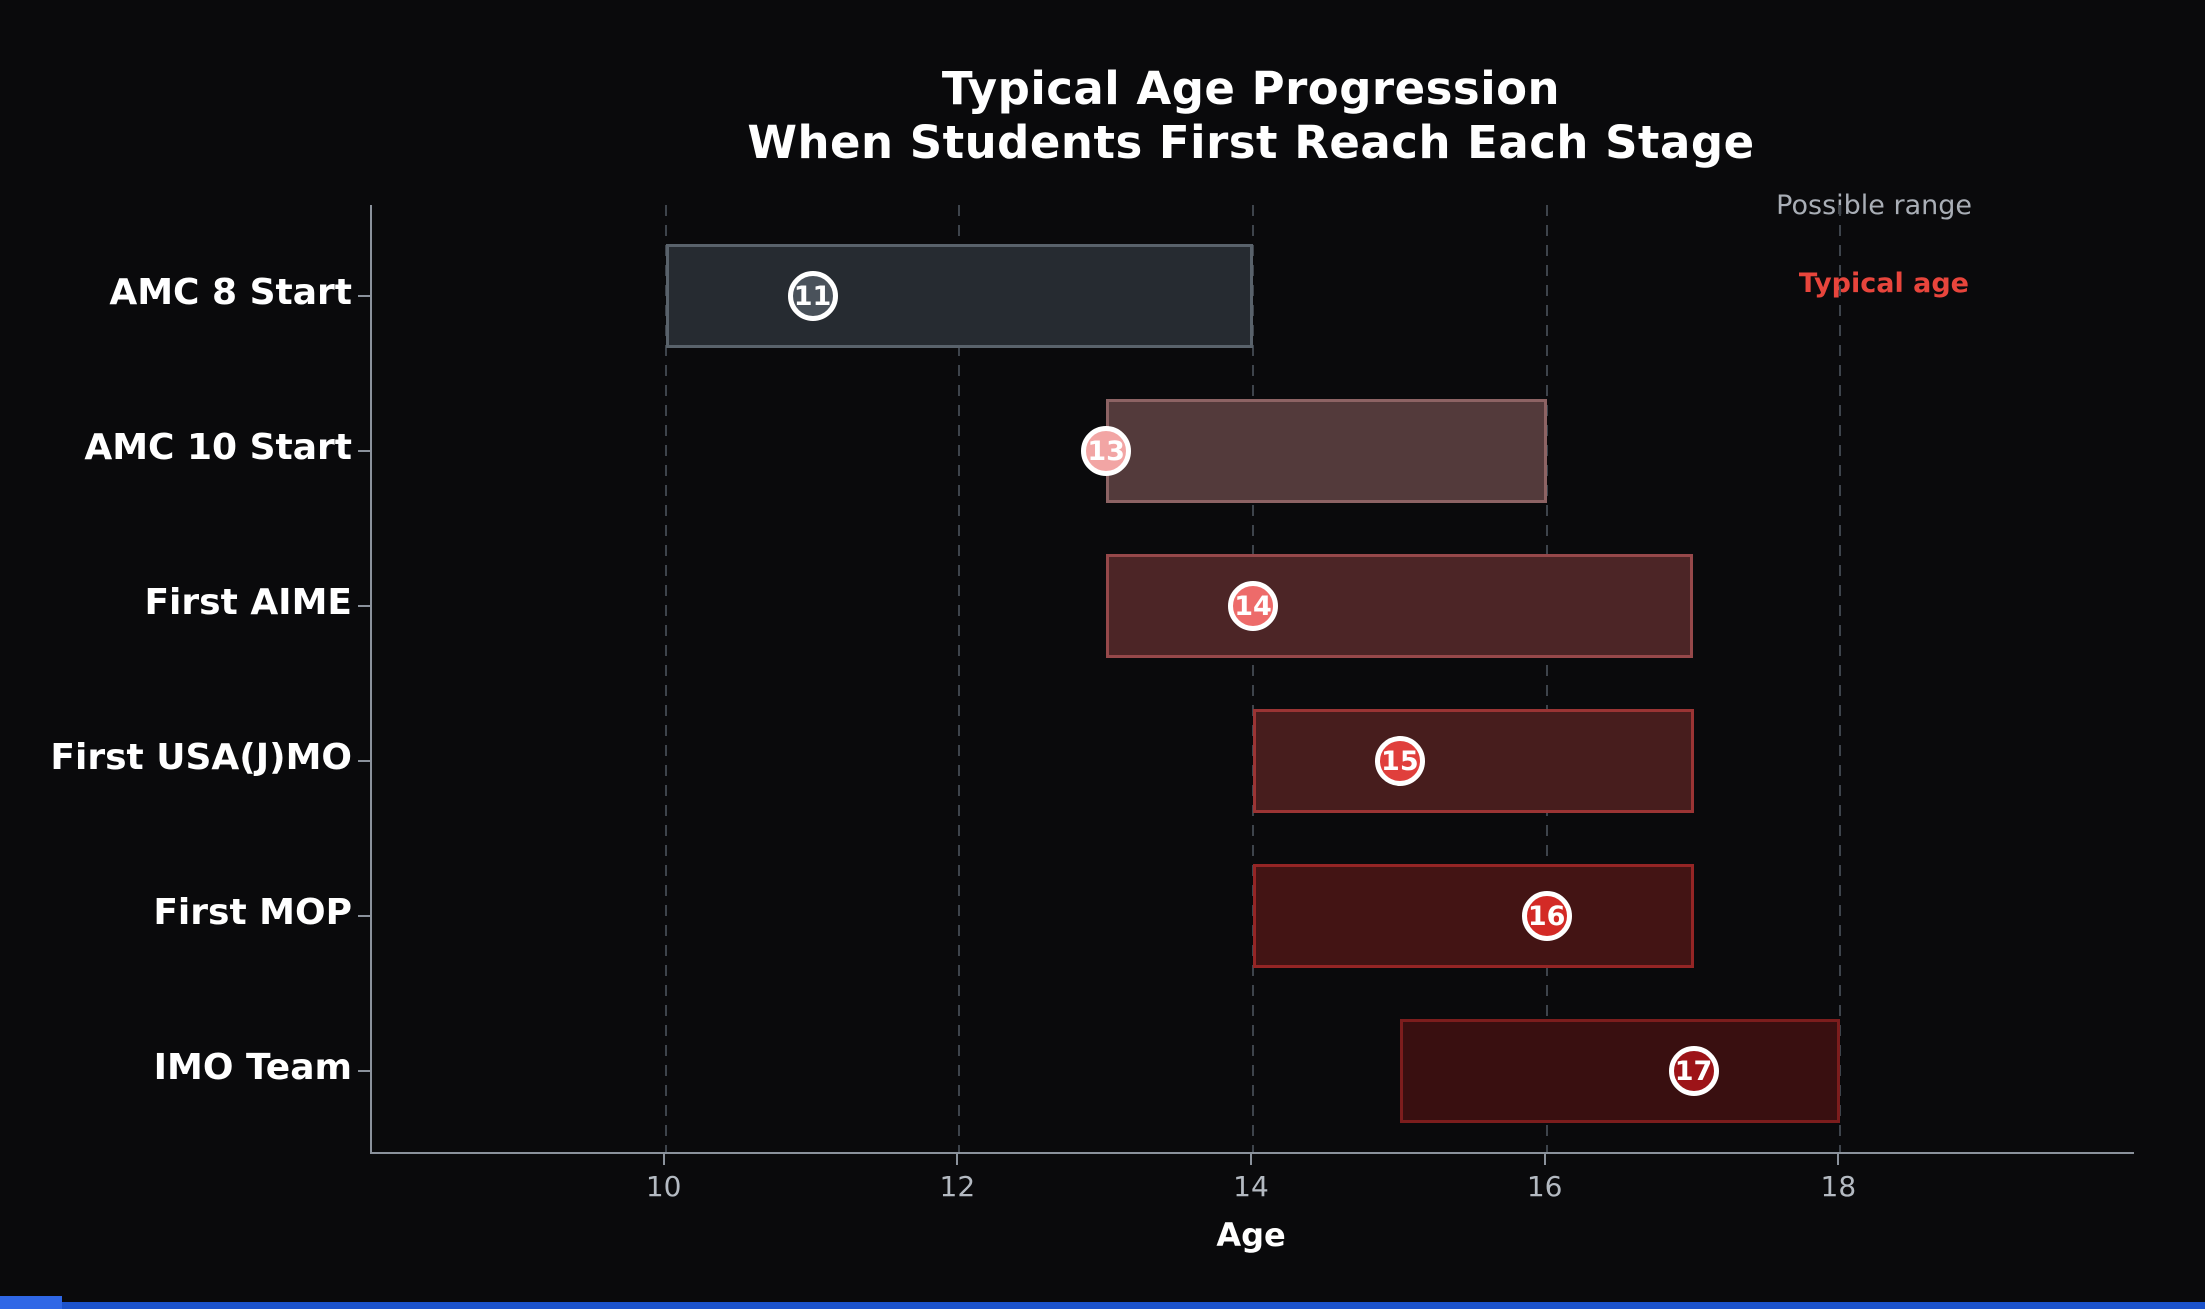 The image size is (2205, 1309). I want to click on chart-title-line1: Typical Age Progression, so click(1251, 88).